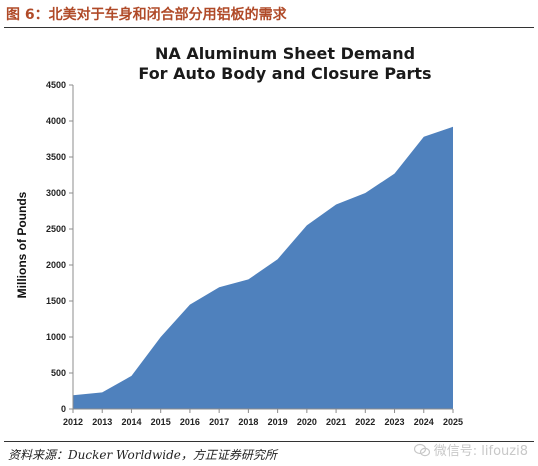 Image resolution: width=538 pixels, height=466 pixels. What do you see at coordinates (219, 422) in the screenshot?
I see `x-tick-label: 2017` at bounding box center [219, 422].